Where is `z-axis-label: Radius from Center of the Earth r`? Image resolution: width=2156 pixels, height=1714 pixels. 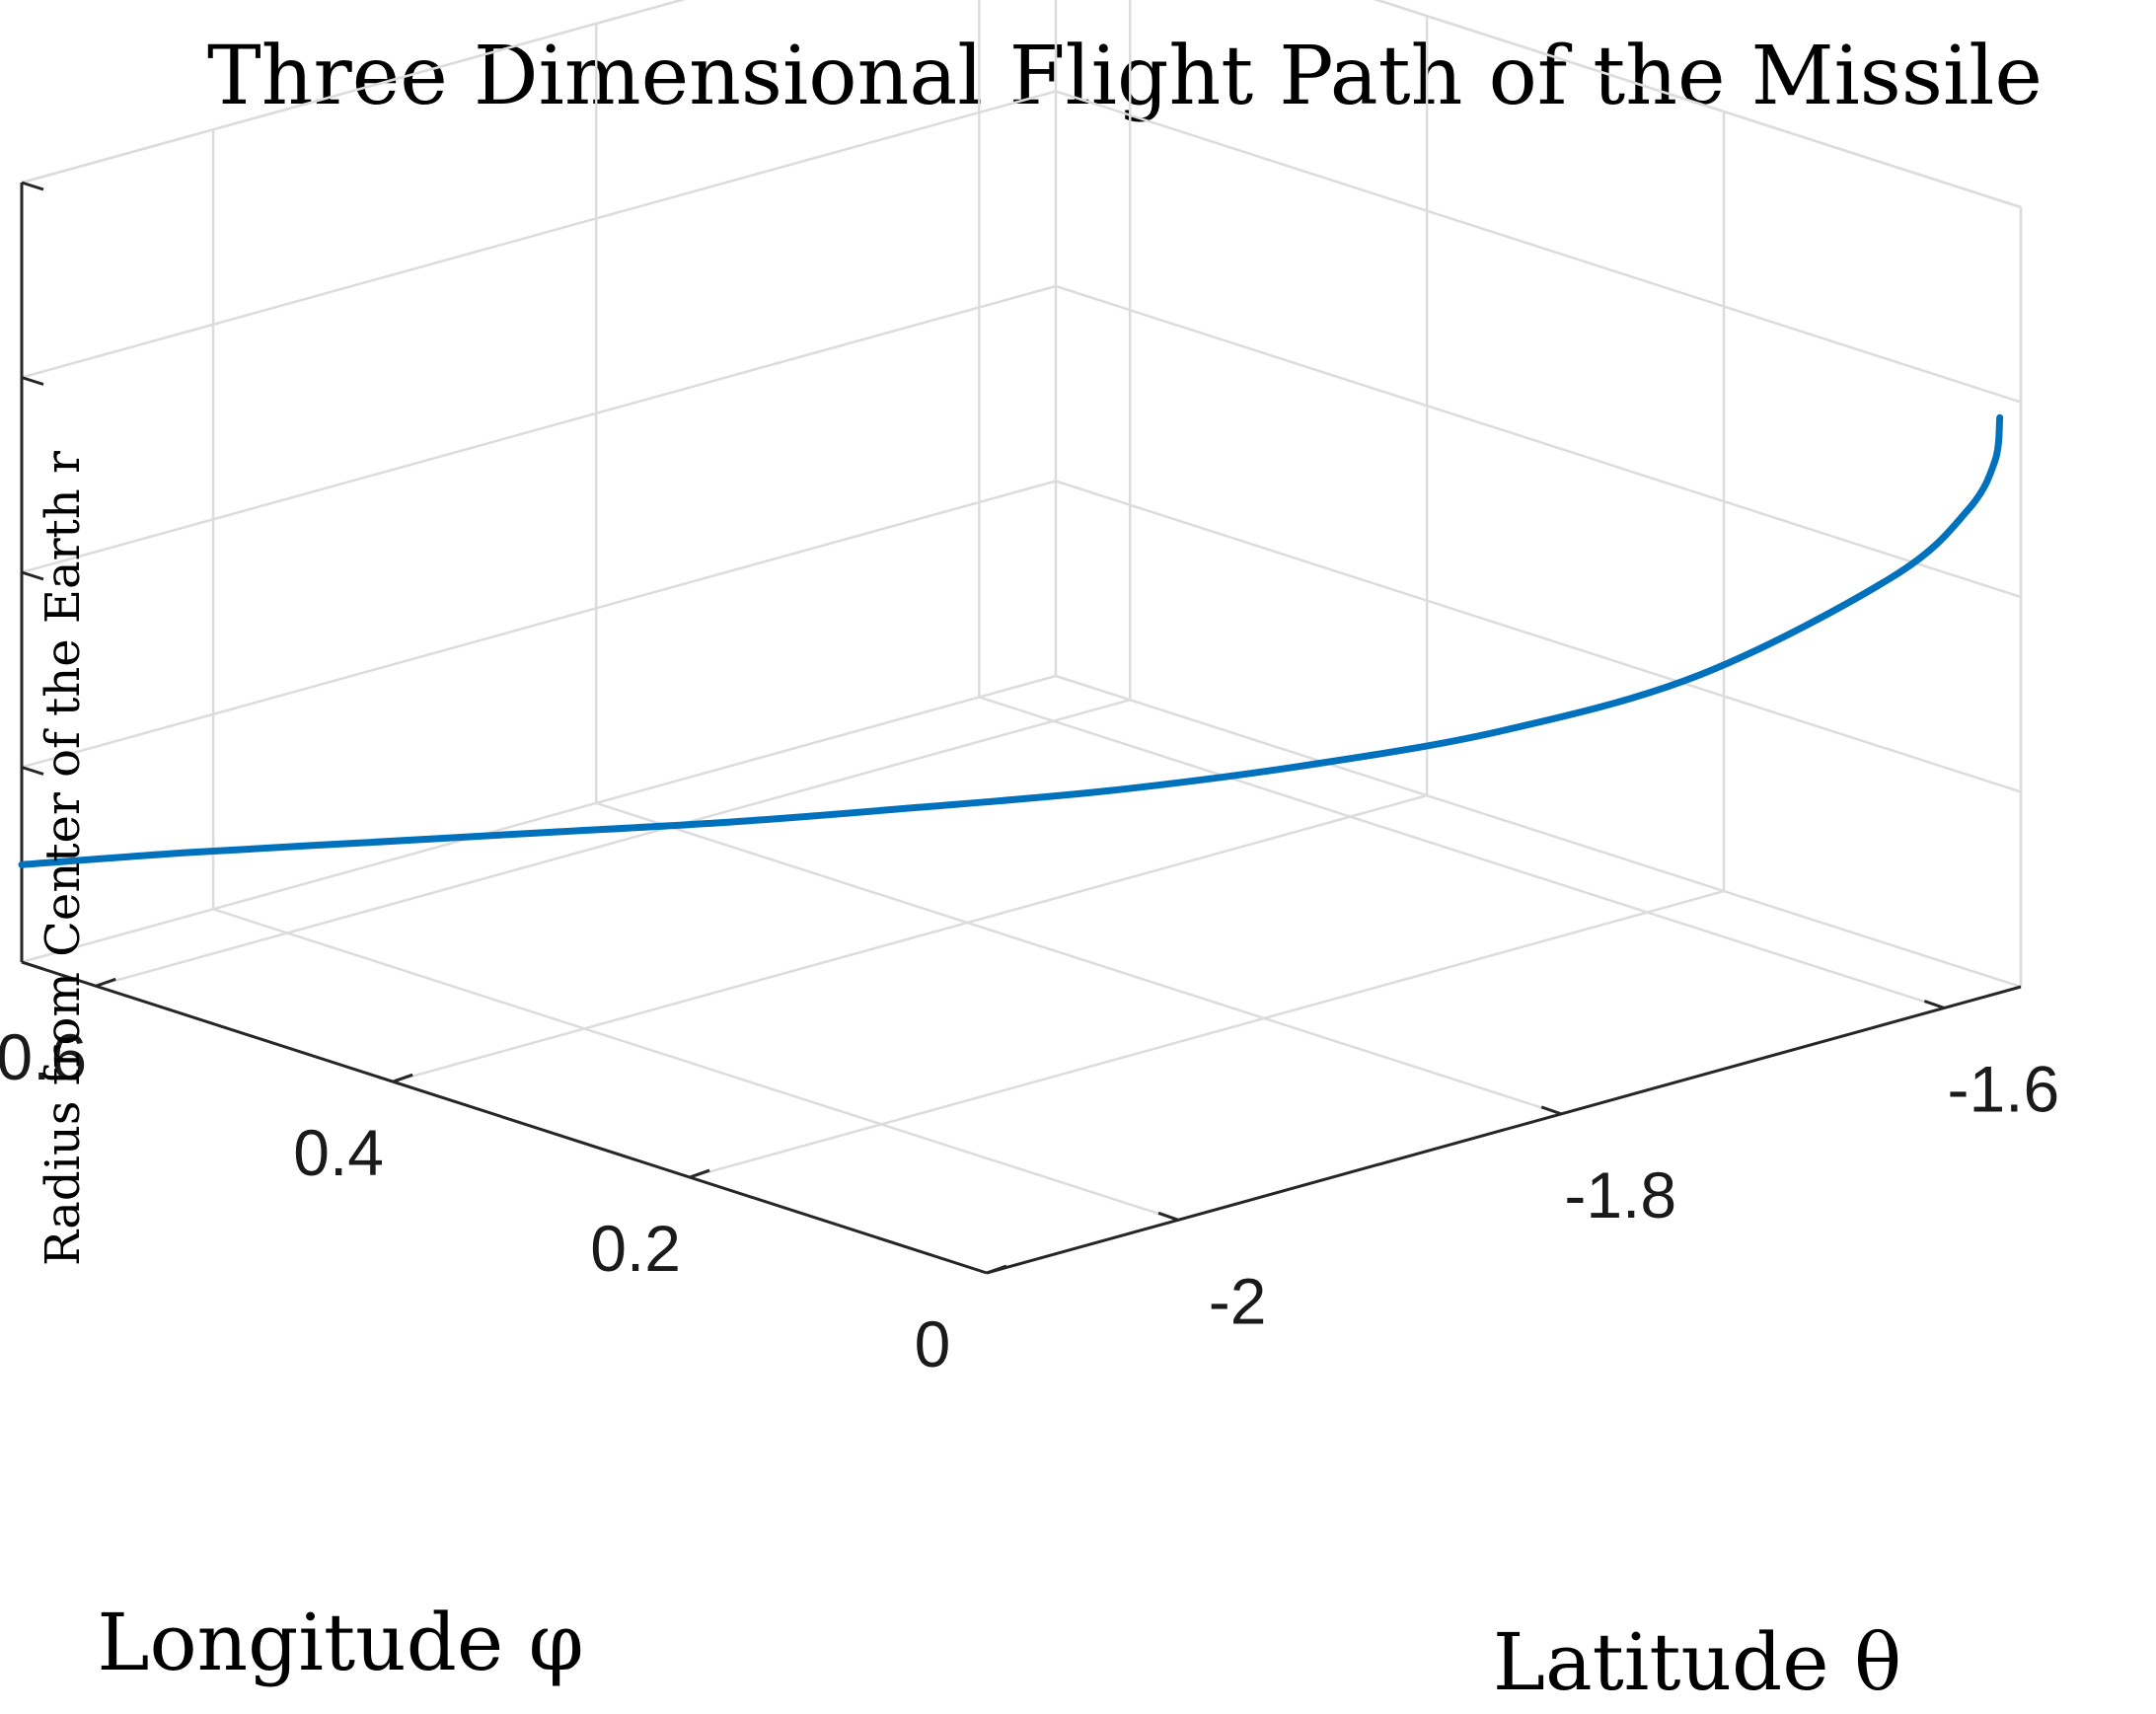
z-axis-label: Radius from Center of the Earth r is located at coordinates (63, 859).